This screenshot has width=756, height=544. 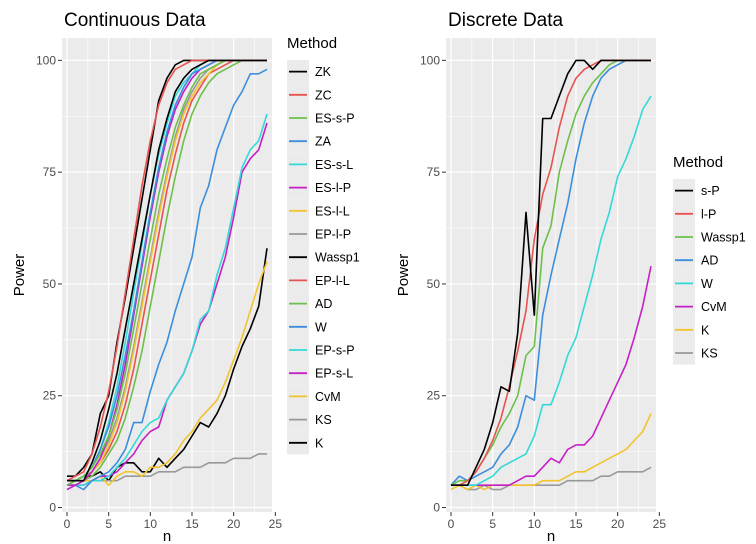 I want to click on legend-label: ES-l-L, so click(x=332, y=211).